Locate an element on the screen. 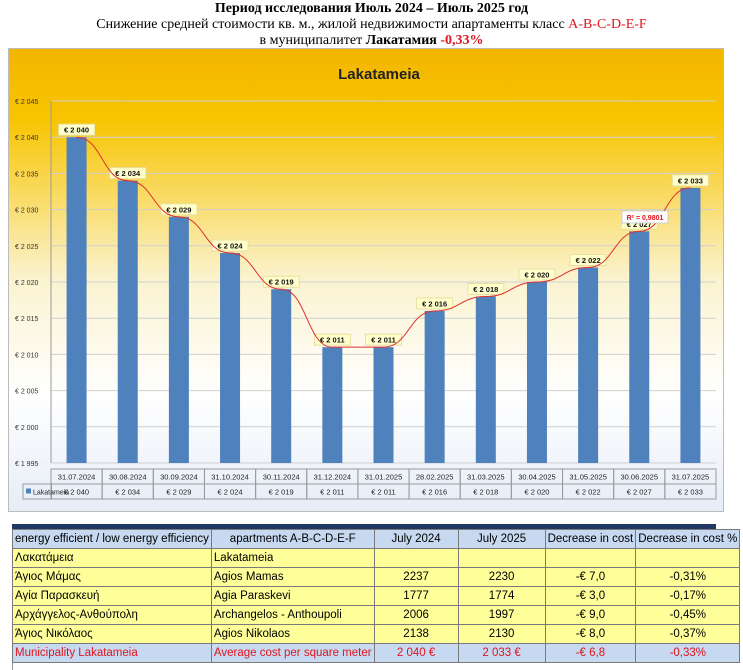  y-tick-label: € 2 035 is located at coordinates (26, 174).